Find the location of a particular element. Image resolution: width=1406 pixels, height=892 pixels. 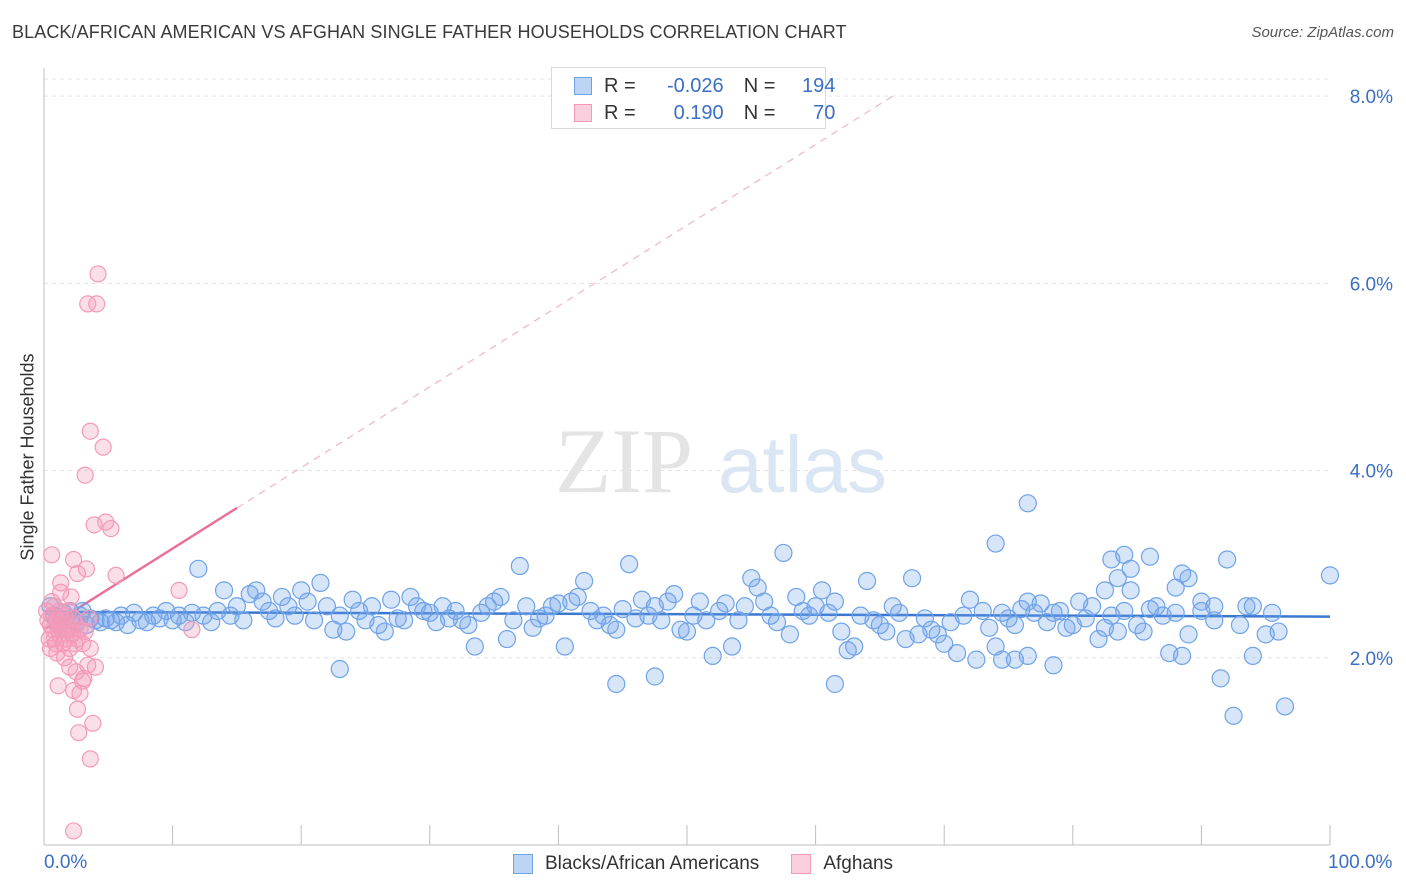

legend-label-afghans: Afghans is located at coordinates (858, 863).